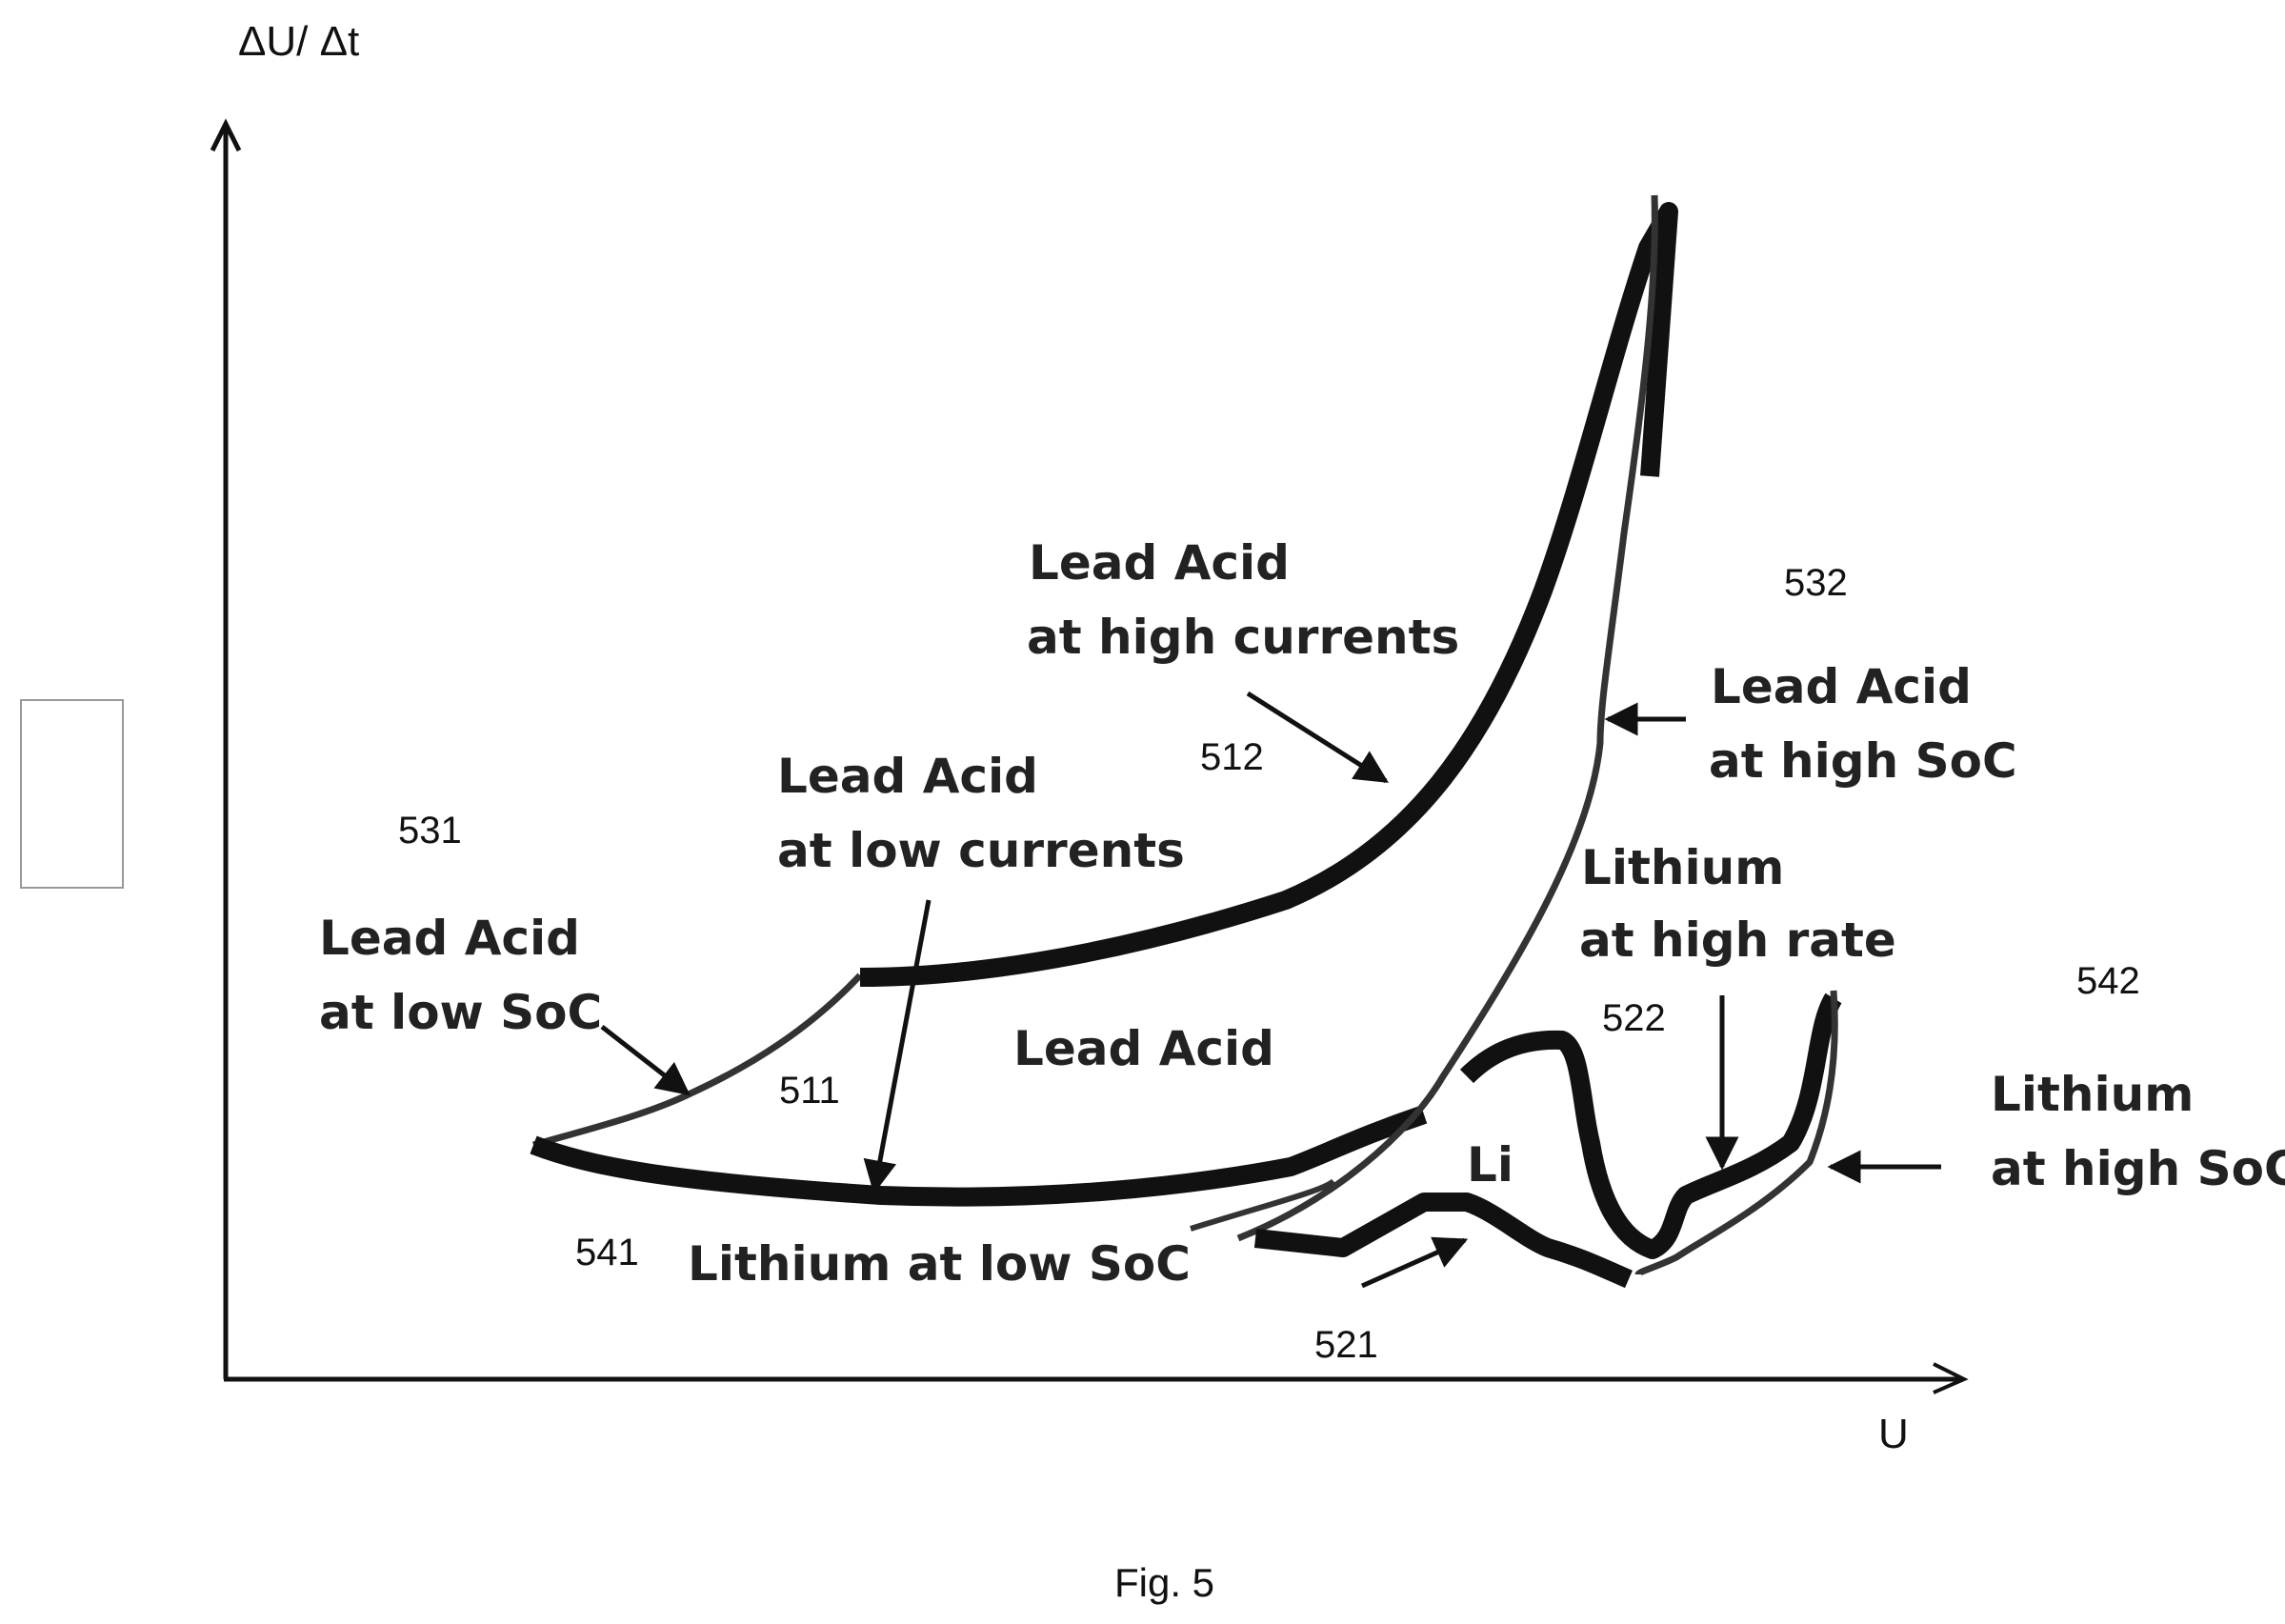 This screenshot has width=2285, height=1624. What do you see at coordinates (607, 1252) in the screenshot?
I see `ref-541: 541` at bounding box center [607, 1252].